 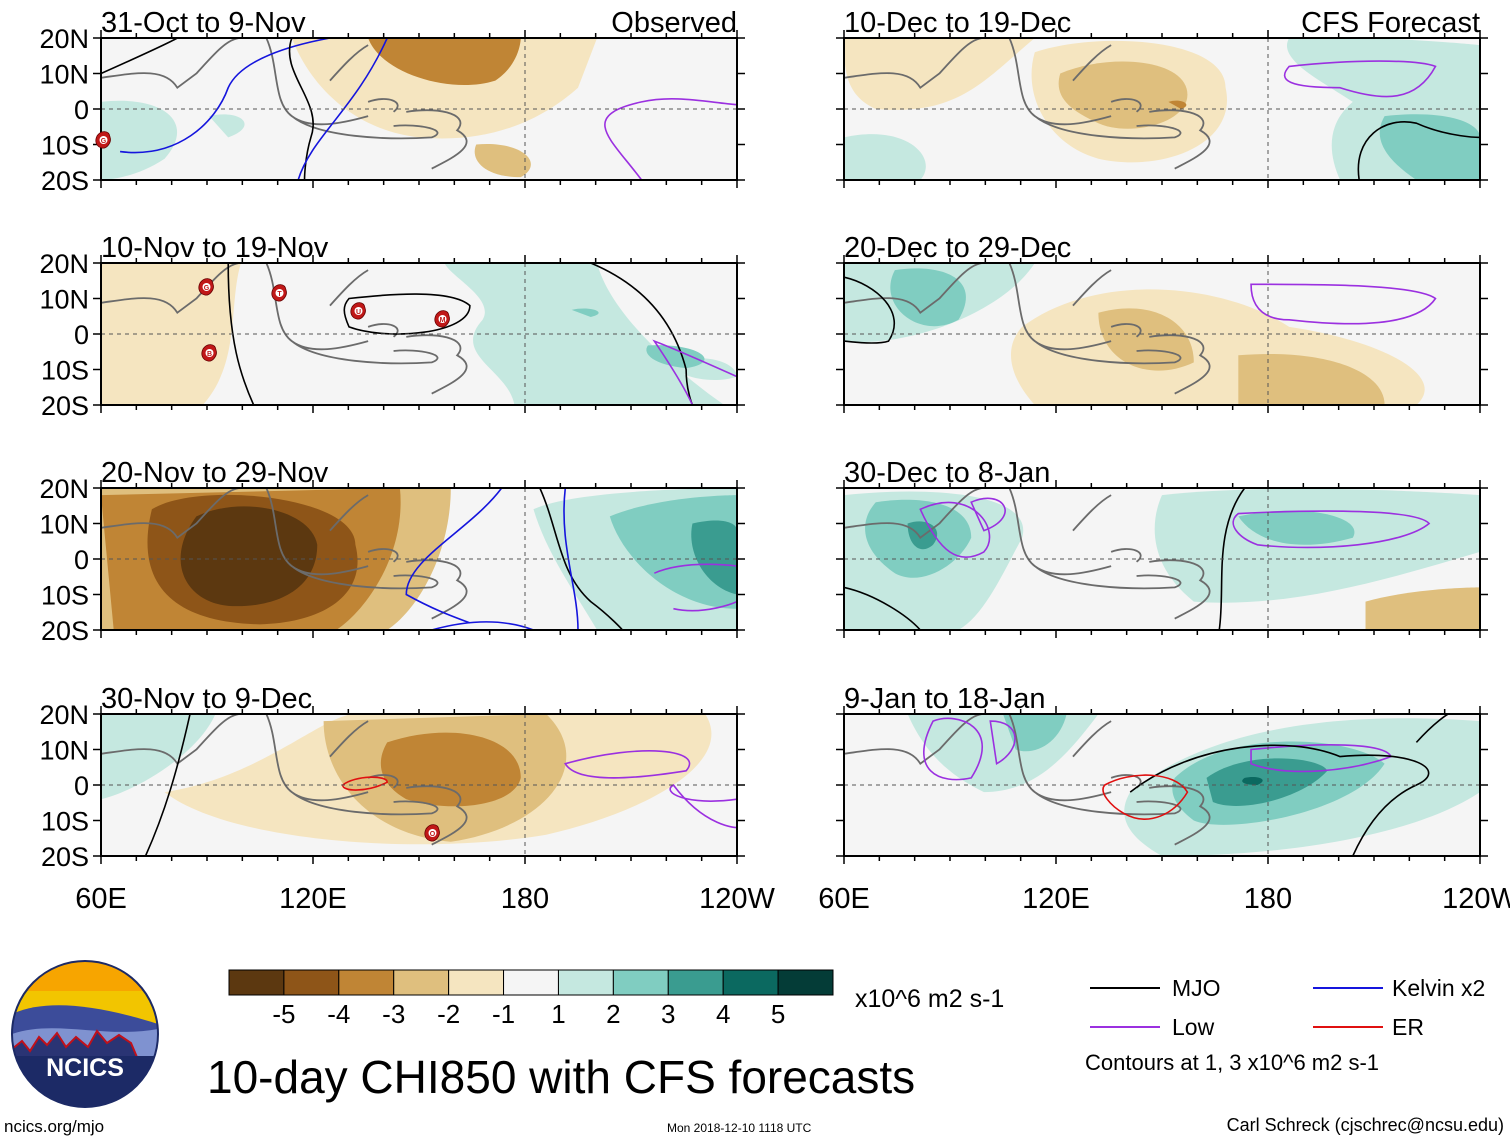 What do you see at coordinates (1439, 988) in the screenshot?
I see `legend-label-kelvin: Kelvin x2` at bounding box center [1439, 988].